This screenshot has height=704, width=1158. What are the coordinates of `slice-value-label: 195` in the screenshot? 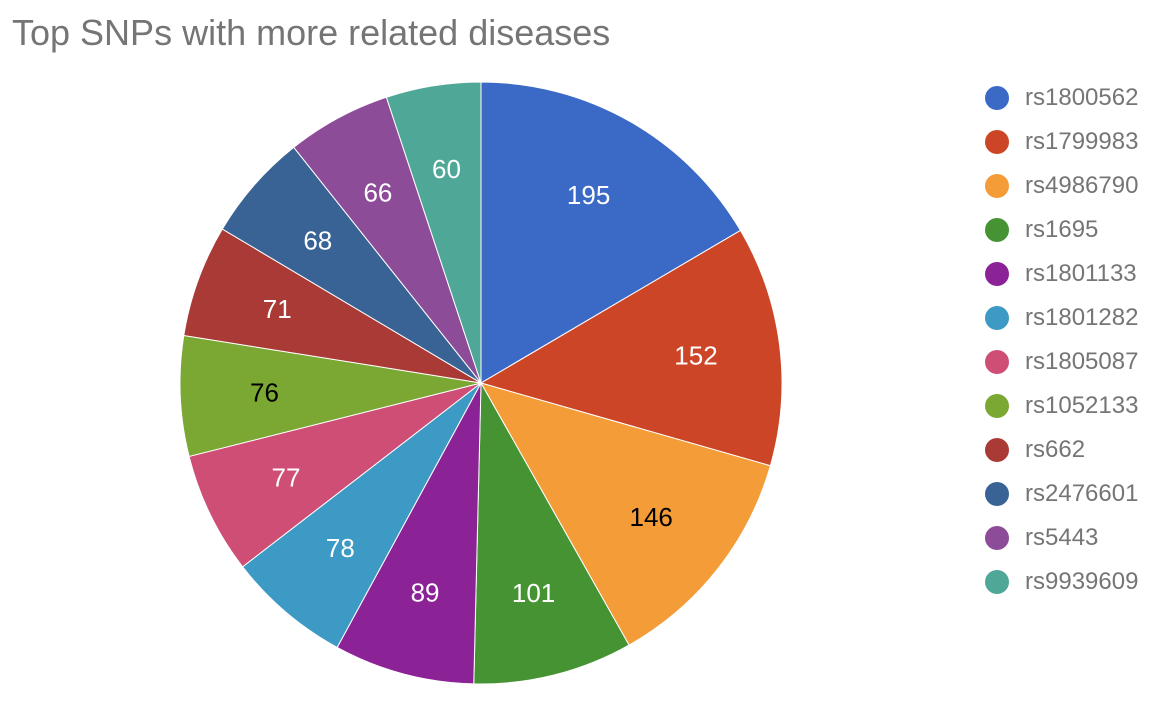 It's located at (588, 195).